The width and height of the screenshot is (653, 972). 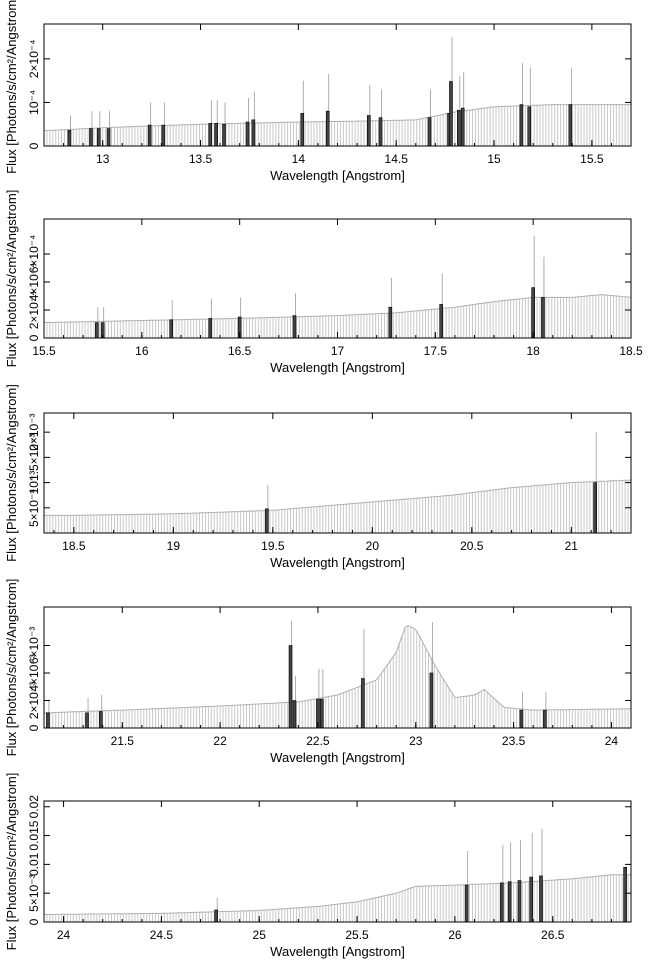 What do you see at coordinates (436, 351) in the screenshot?
I see `x-tick-label: 17.5` at bounding box center [436, 351].